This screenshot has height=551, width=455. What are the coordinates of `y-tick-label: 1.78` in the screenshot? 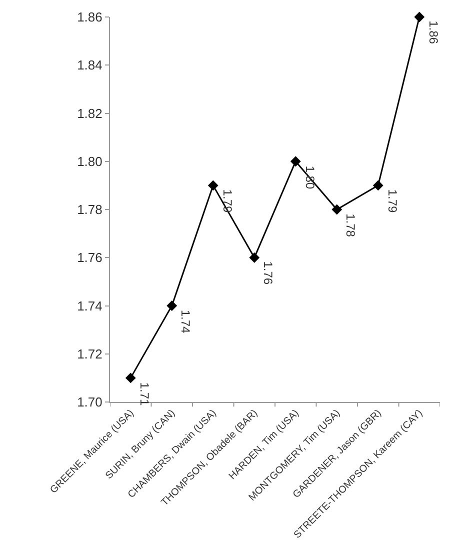 It's located at (89, 210).